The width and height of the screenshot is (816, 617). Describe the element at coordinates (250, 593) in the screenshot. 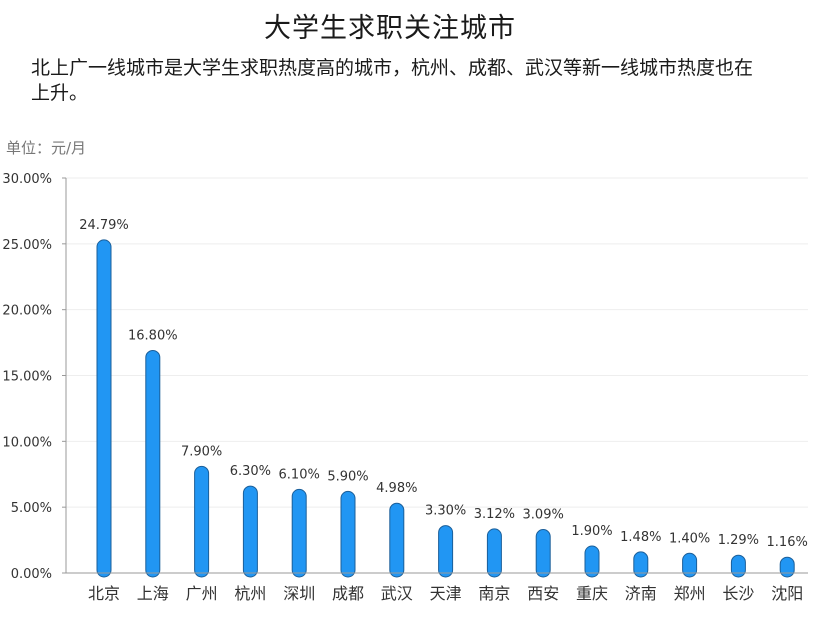

I see `x-tick-label: 杭州` at that location.